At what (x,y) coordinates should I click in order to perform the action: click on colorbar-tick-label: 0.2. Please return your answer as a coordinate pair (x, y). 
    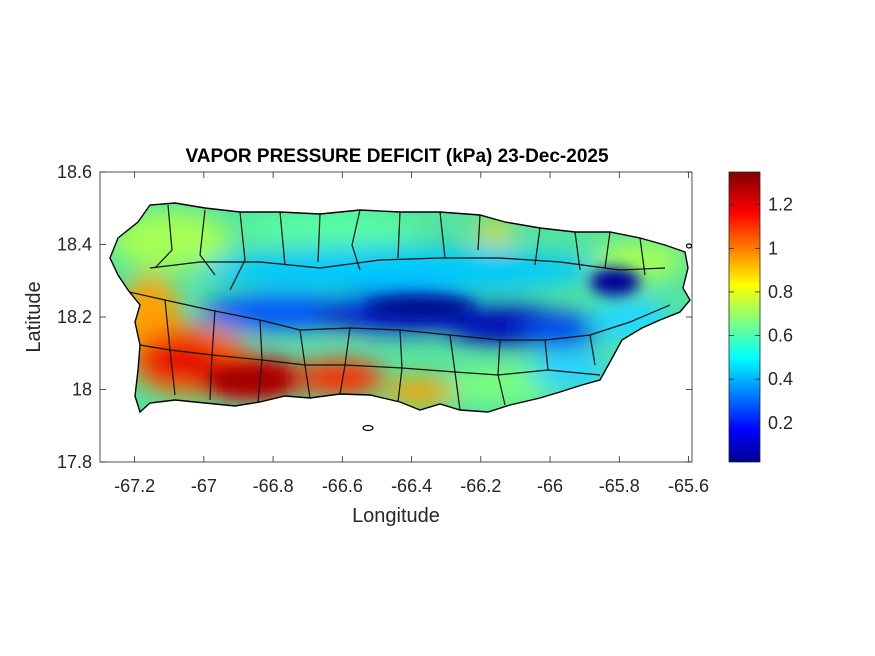
    Looking at the image, I should click on (780, 423).